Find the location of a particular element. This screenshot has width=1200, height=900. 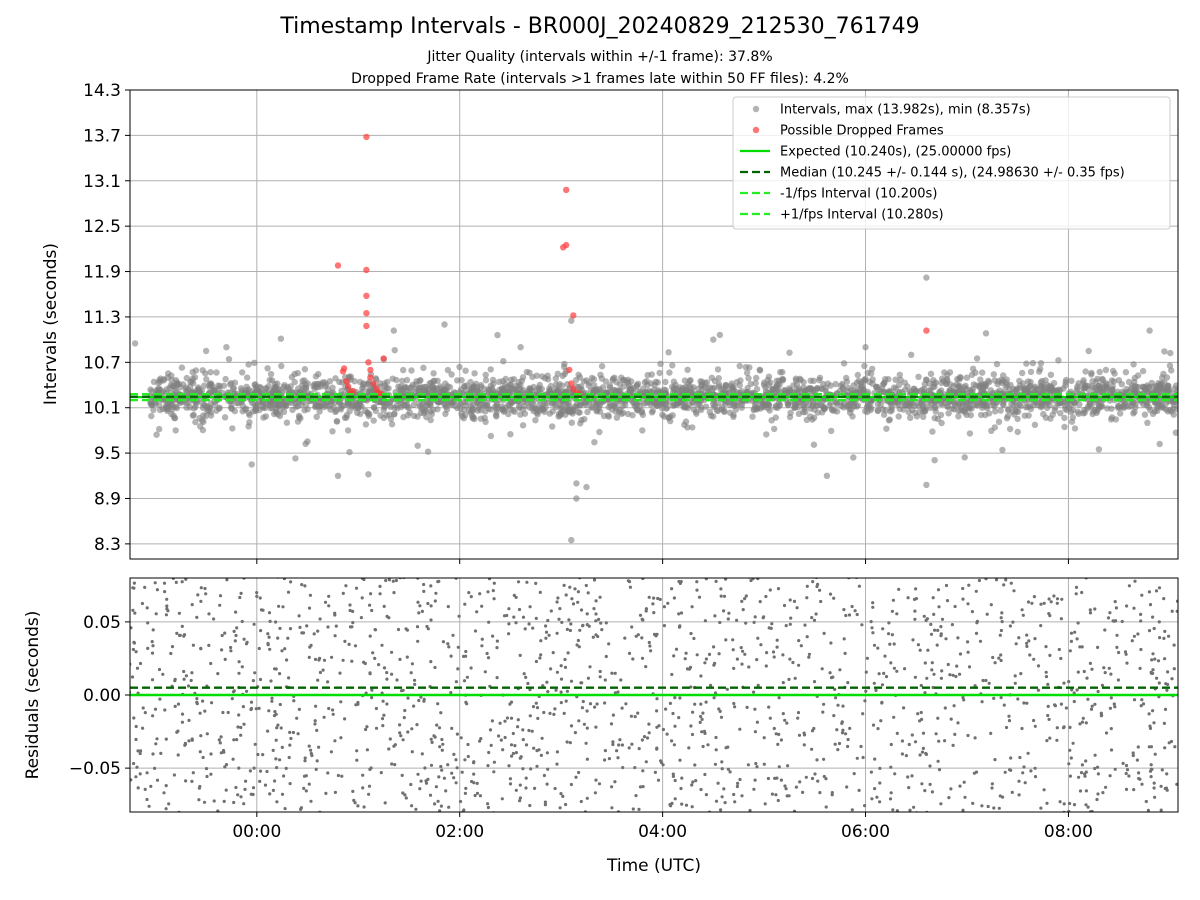

legend-label: +1/fps Interval (10.280s) is located at coordinates (862, 215).